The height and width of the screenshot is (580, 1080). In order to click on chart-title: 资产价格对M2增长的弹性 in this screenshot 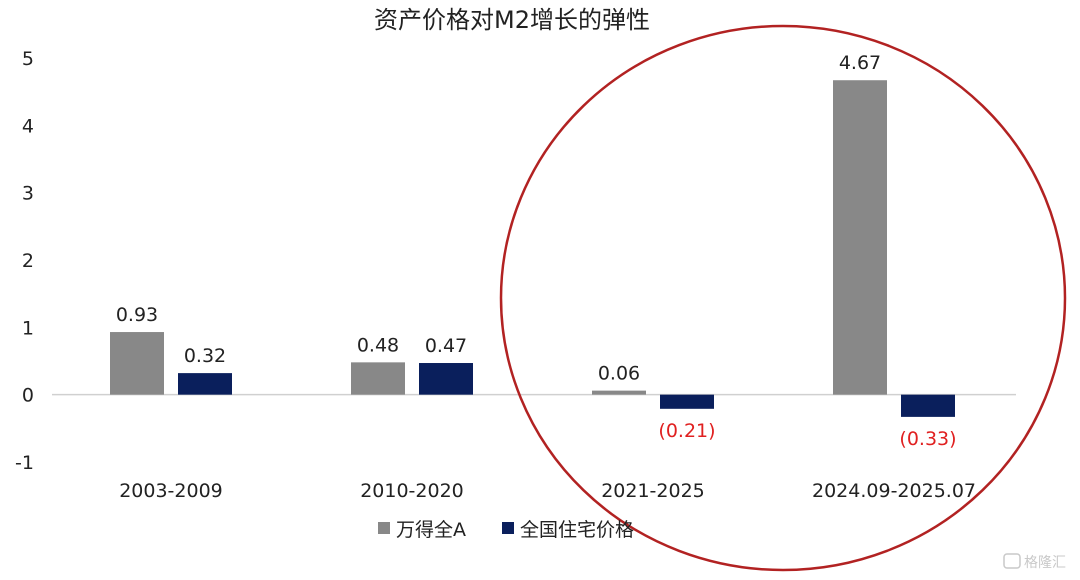, I will do `click(512, 20)`.